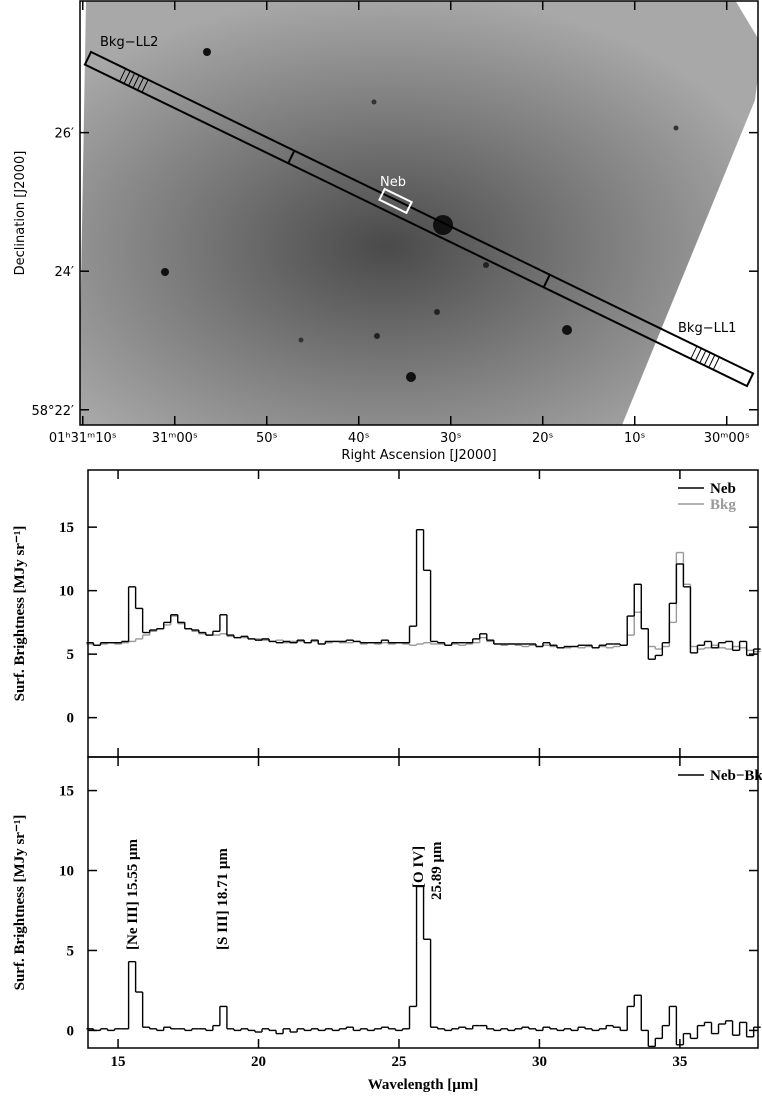  What do you see at coordinates (65, 134) in the screenshot?
I see `y-tick-label: 26′` at bounding box center [65, 134].